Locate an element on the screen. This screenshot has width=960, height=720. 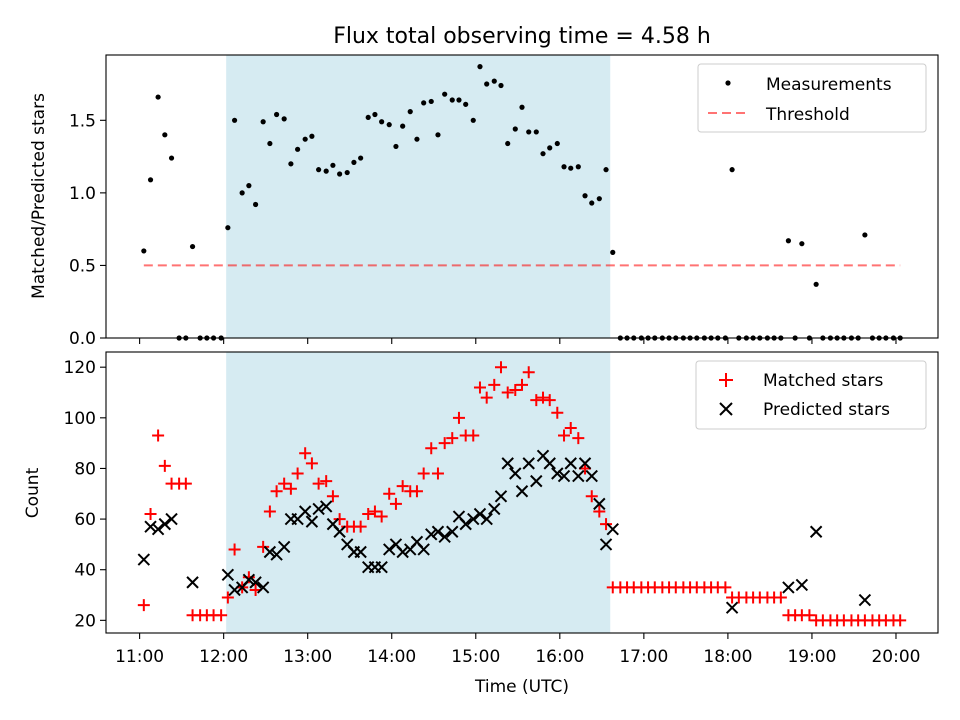
bottom-x-tick-label: 13:00 is located at coordinates (307, 657).